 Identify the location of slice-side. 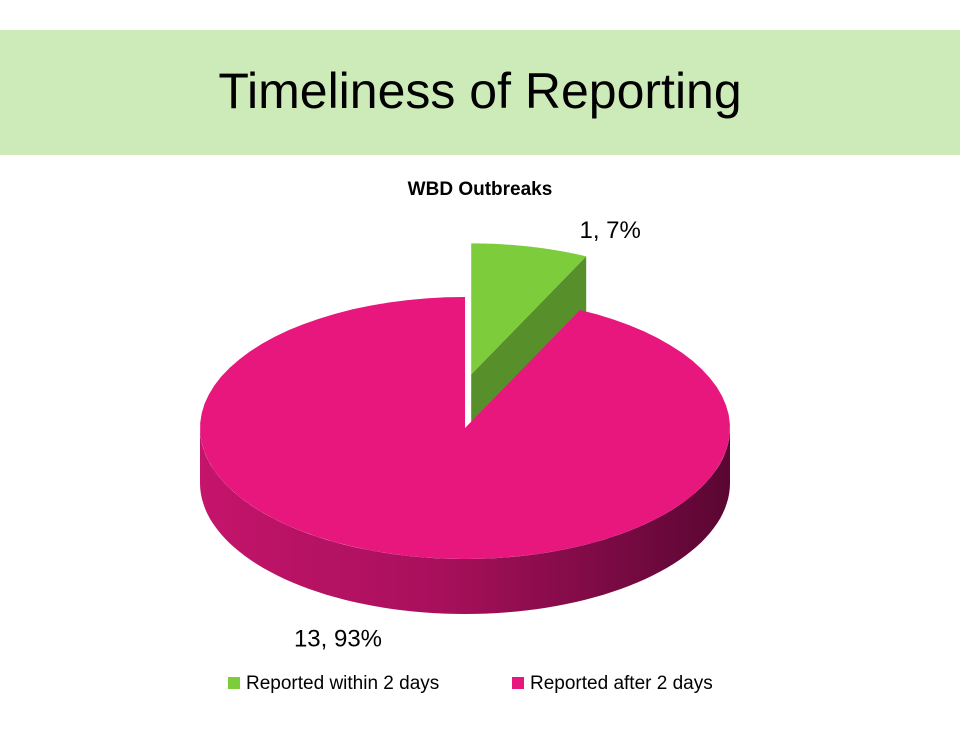
(465, 521).